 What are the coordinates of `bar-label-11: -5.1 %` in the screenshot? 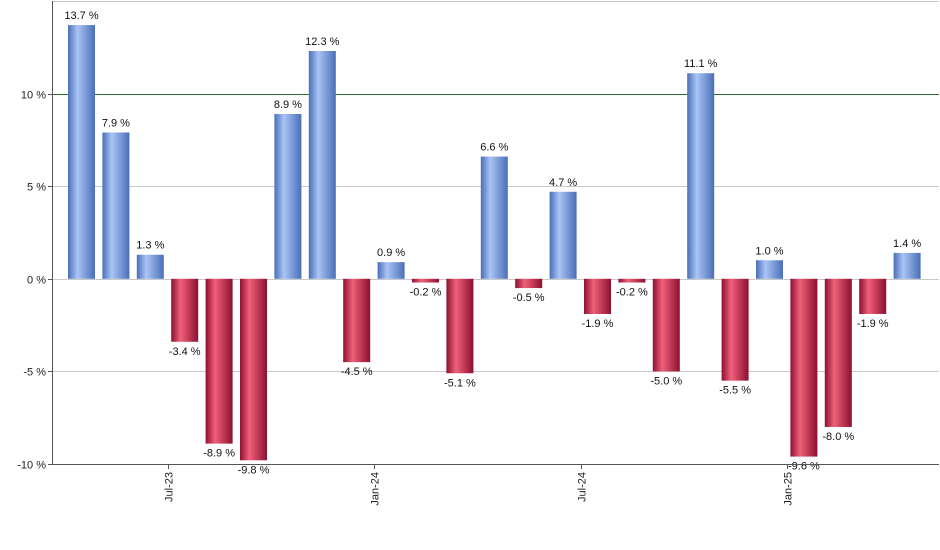 It's located at (460, 383).